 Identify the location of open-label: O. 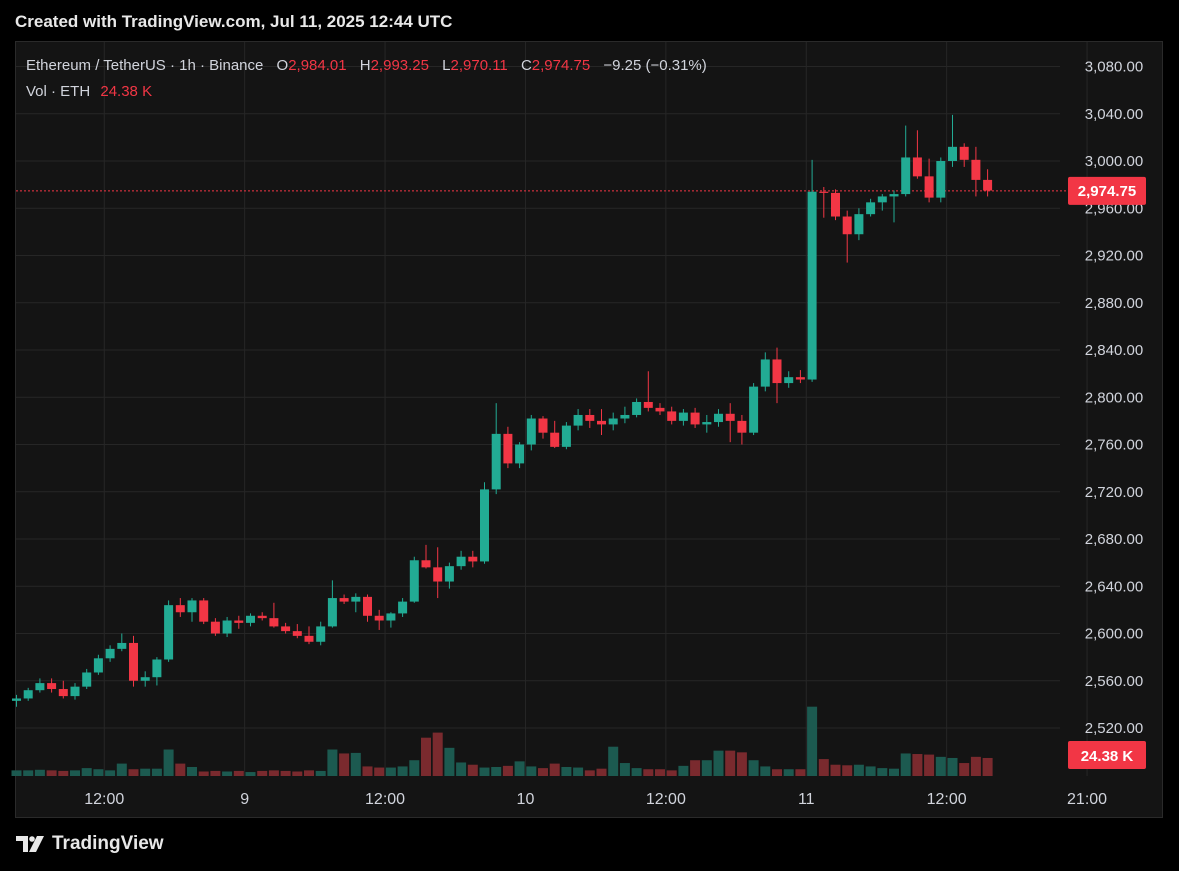
(282, 65).